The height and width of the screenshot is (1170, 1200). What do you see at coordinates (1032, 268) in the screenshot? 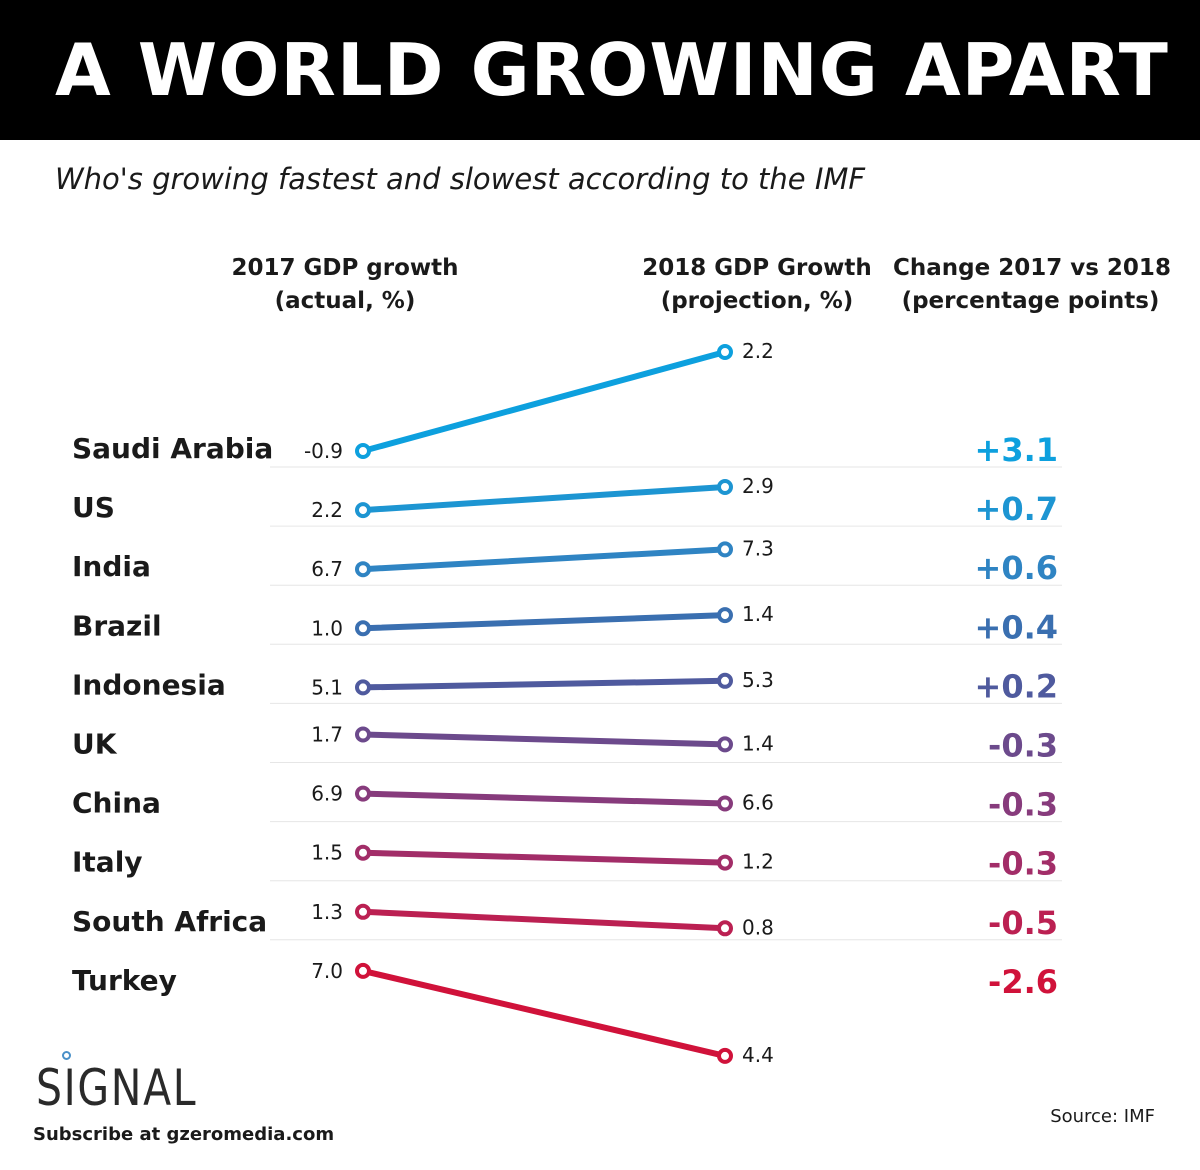
I see `column-header-change-line1: Change 2017 vs 2018` at bounding box center [1032, 268].